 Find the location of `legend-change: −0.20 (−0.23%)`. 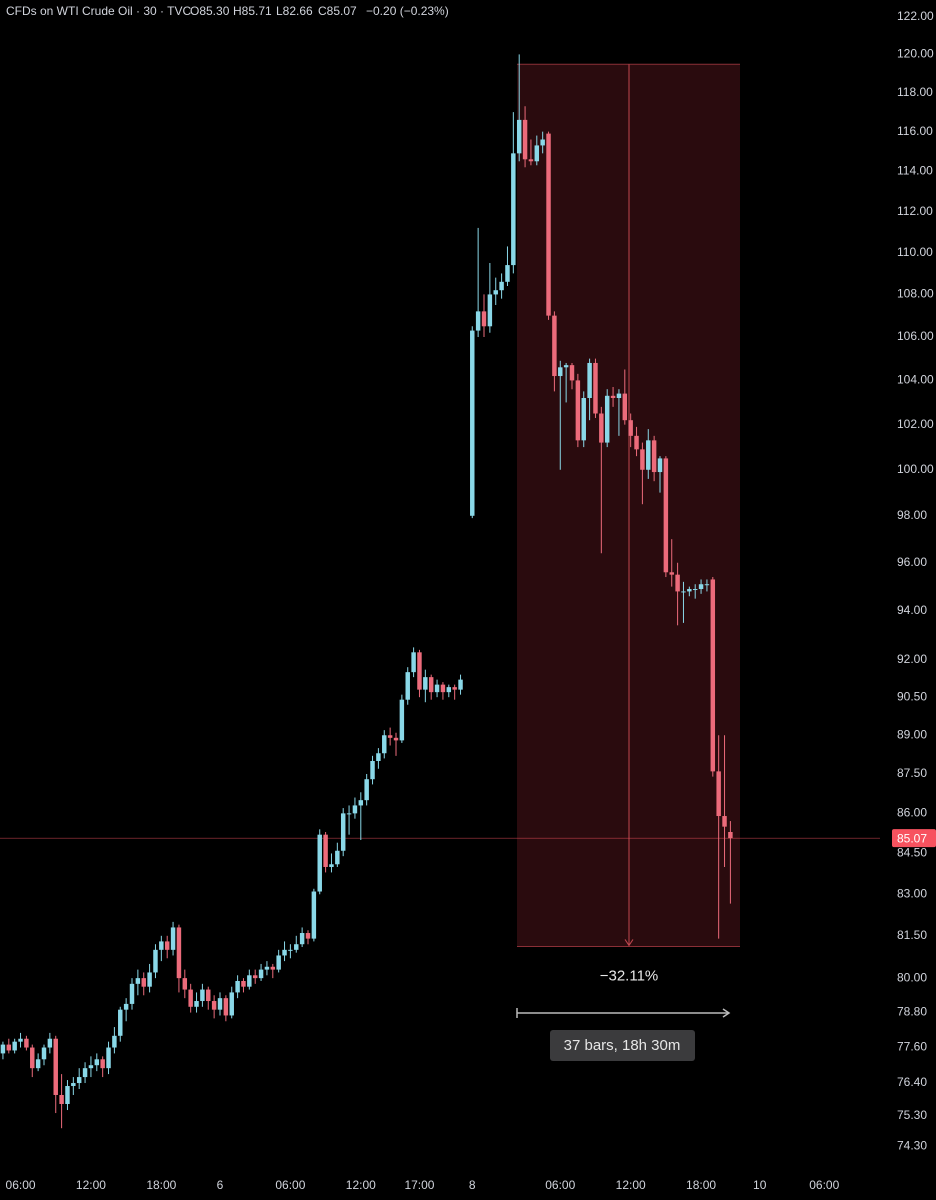

legend-change: −0.20 (−0.23%) is located at coordinates (407, 11).